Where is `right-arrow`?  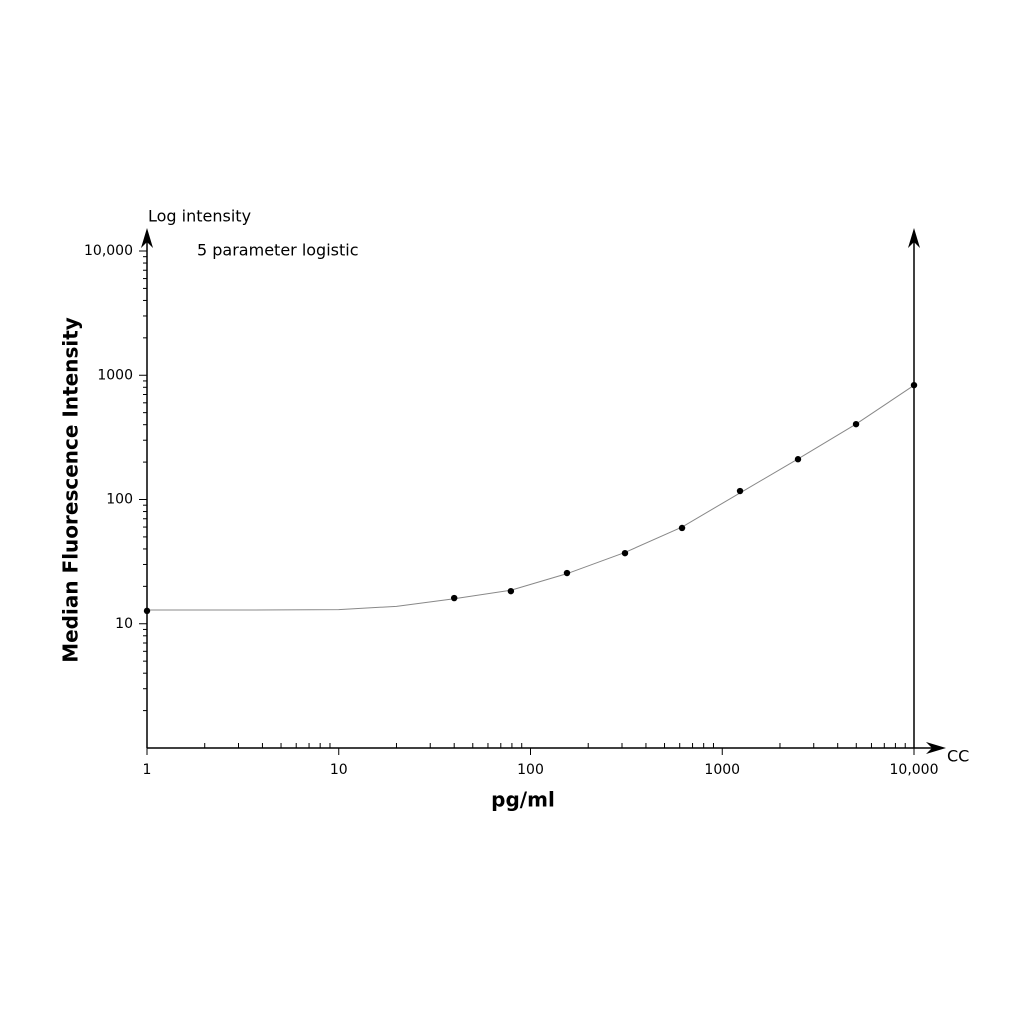
right-arrow is located at coordinates (914, 238).